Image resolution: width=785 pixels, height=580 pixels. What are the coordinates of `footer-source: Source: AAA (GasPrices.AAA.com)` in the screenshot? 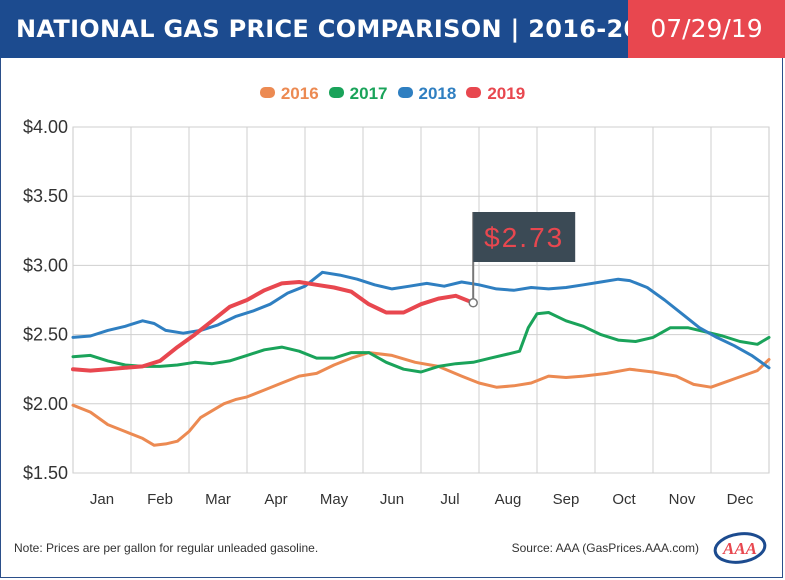 It's located at (605, 548).